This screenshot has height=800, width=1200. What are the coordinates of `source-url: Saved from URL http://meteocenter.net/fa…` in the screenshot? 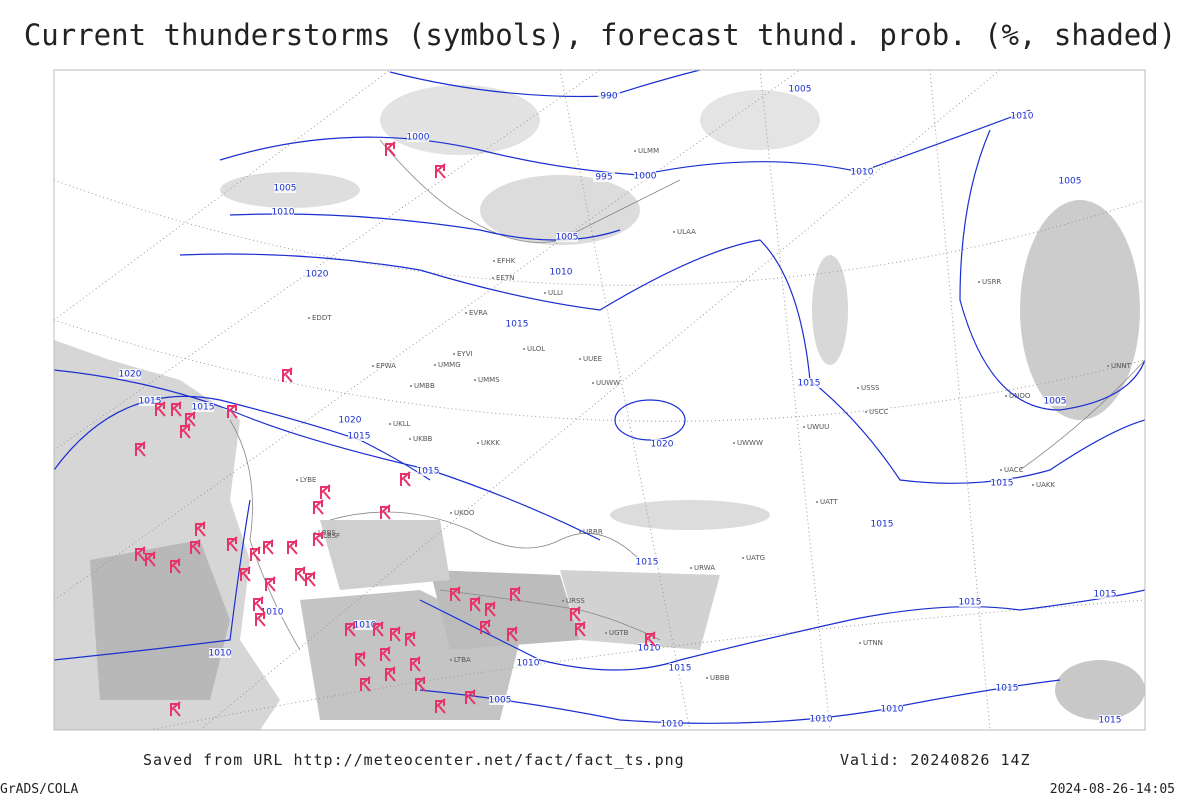 It's located at (414, 760).